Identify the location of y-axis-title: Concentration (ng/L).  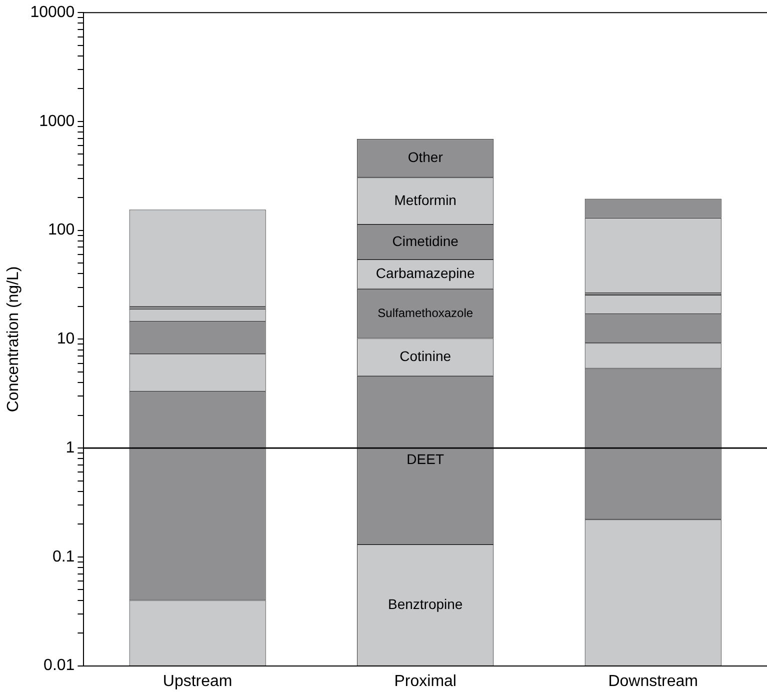
(13, 339).